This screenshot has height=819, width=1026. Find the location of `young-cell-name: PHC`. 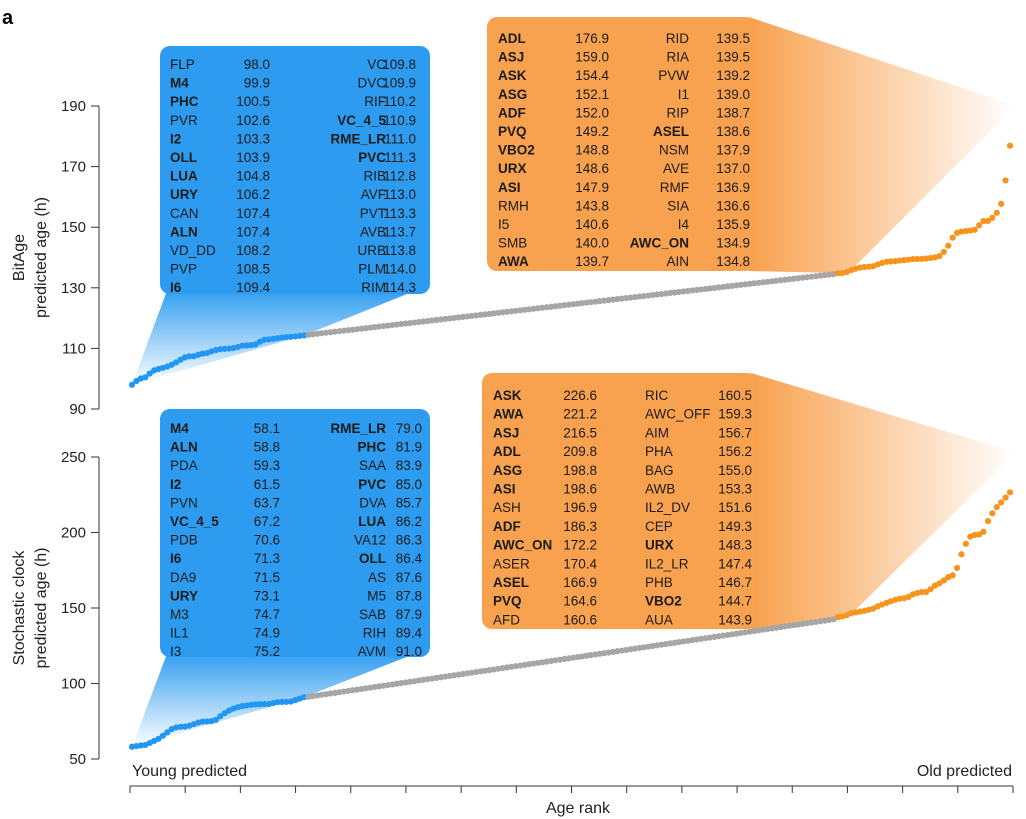

young-cell-name: PHC is located at coordinates (371, 447).